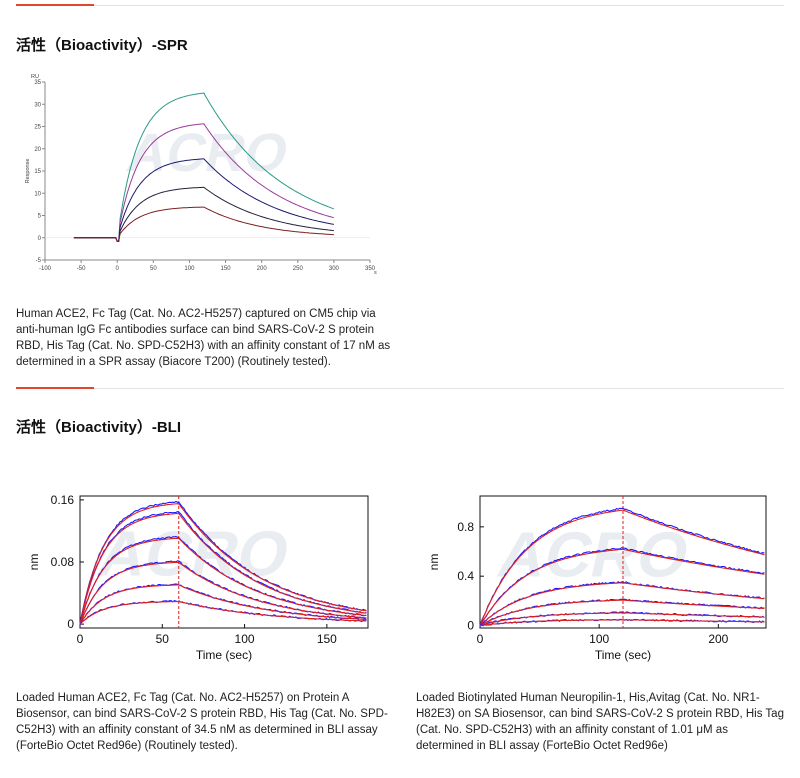  I want to click on y-tick-label: 5, so click(40, 217).